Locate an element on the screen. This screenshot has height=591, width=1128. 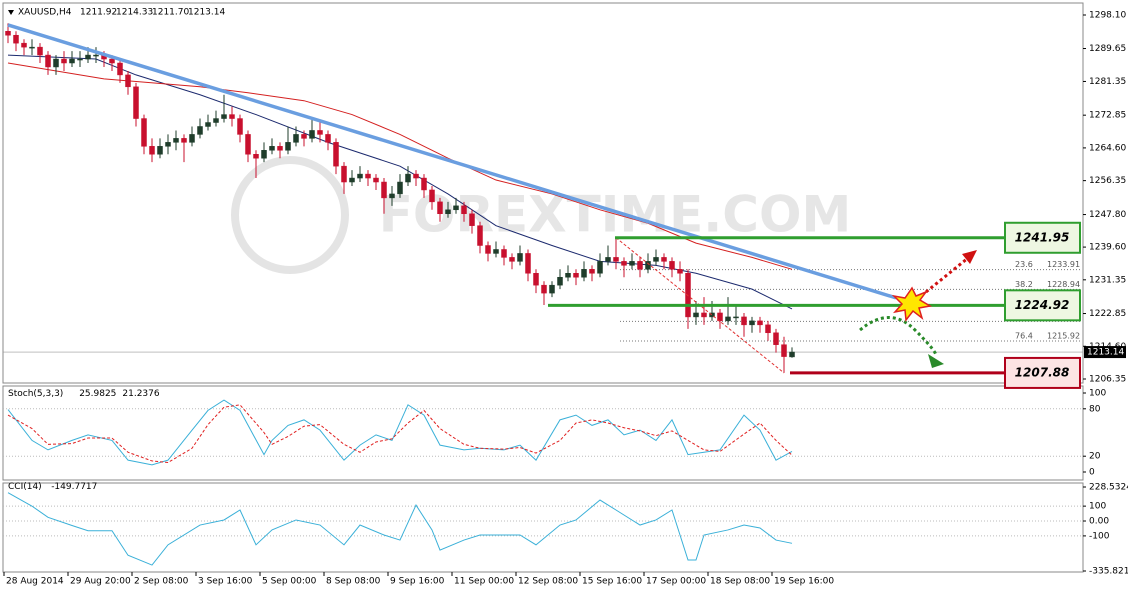
y-tick-label: 0.00 is located at coordinates (1099, 522).